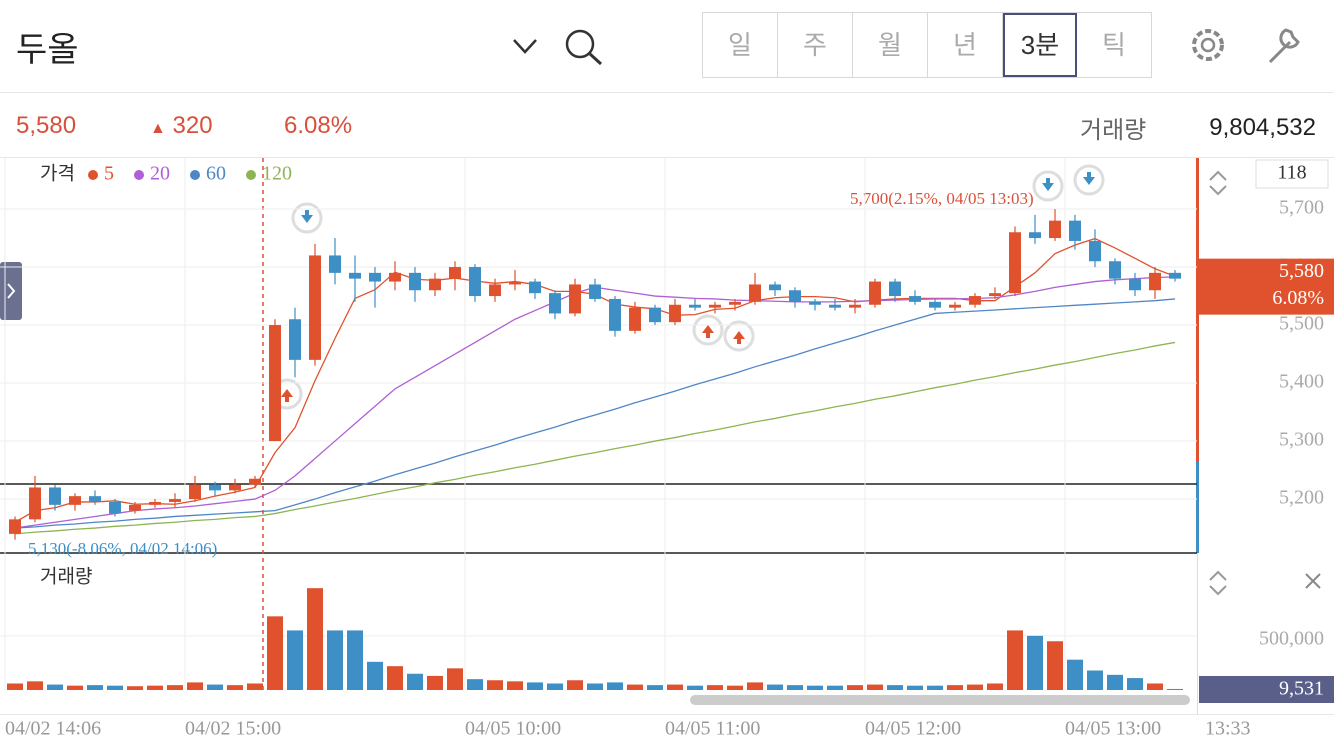  I want to click on side-handle, so click(11, 291).